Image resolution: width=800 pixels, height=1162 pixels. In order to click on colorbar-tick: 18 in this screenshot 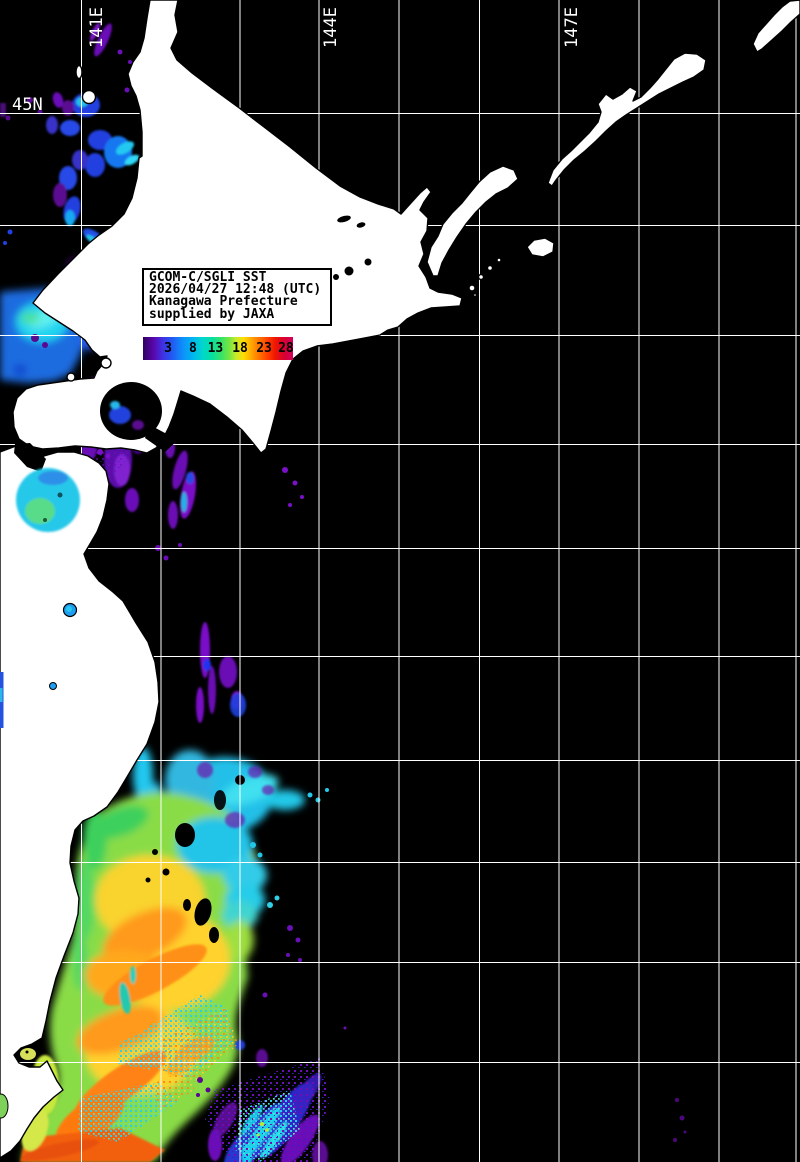, I will do `click(240, 348)`.